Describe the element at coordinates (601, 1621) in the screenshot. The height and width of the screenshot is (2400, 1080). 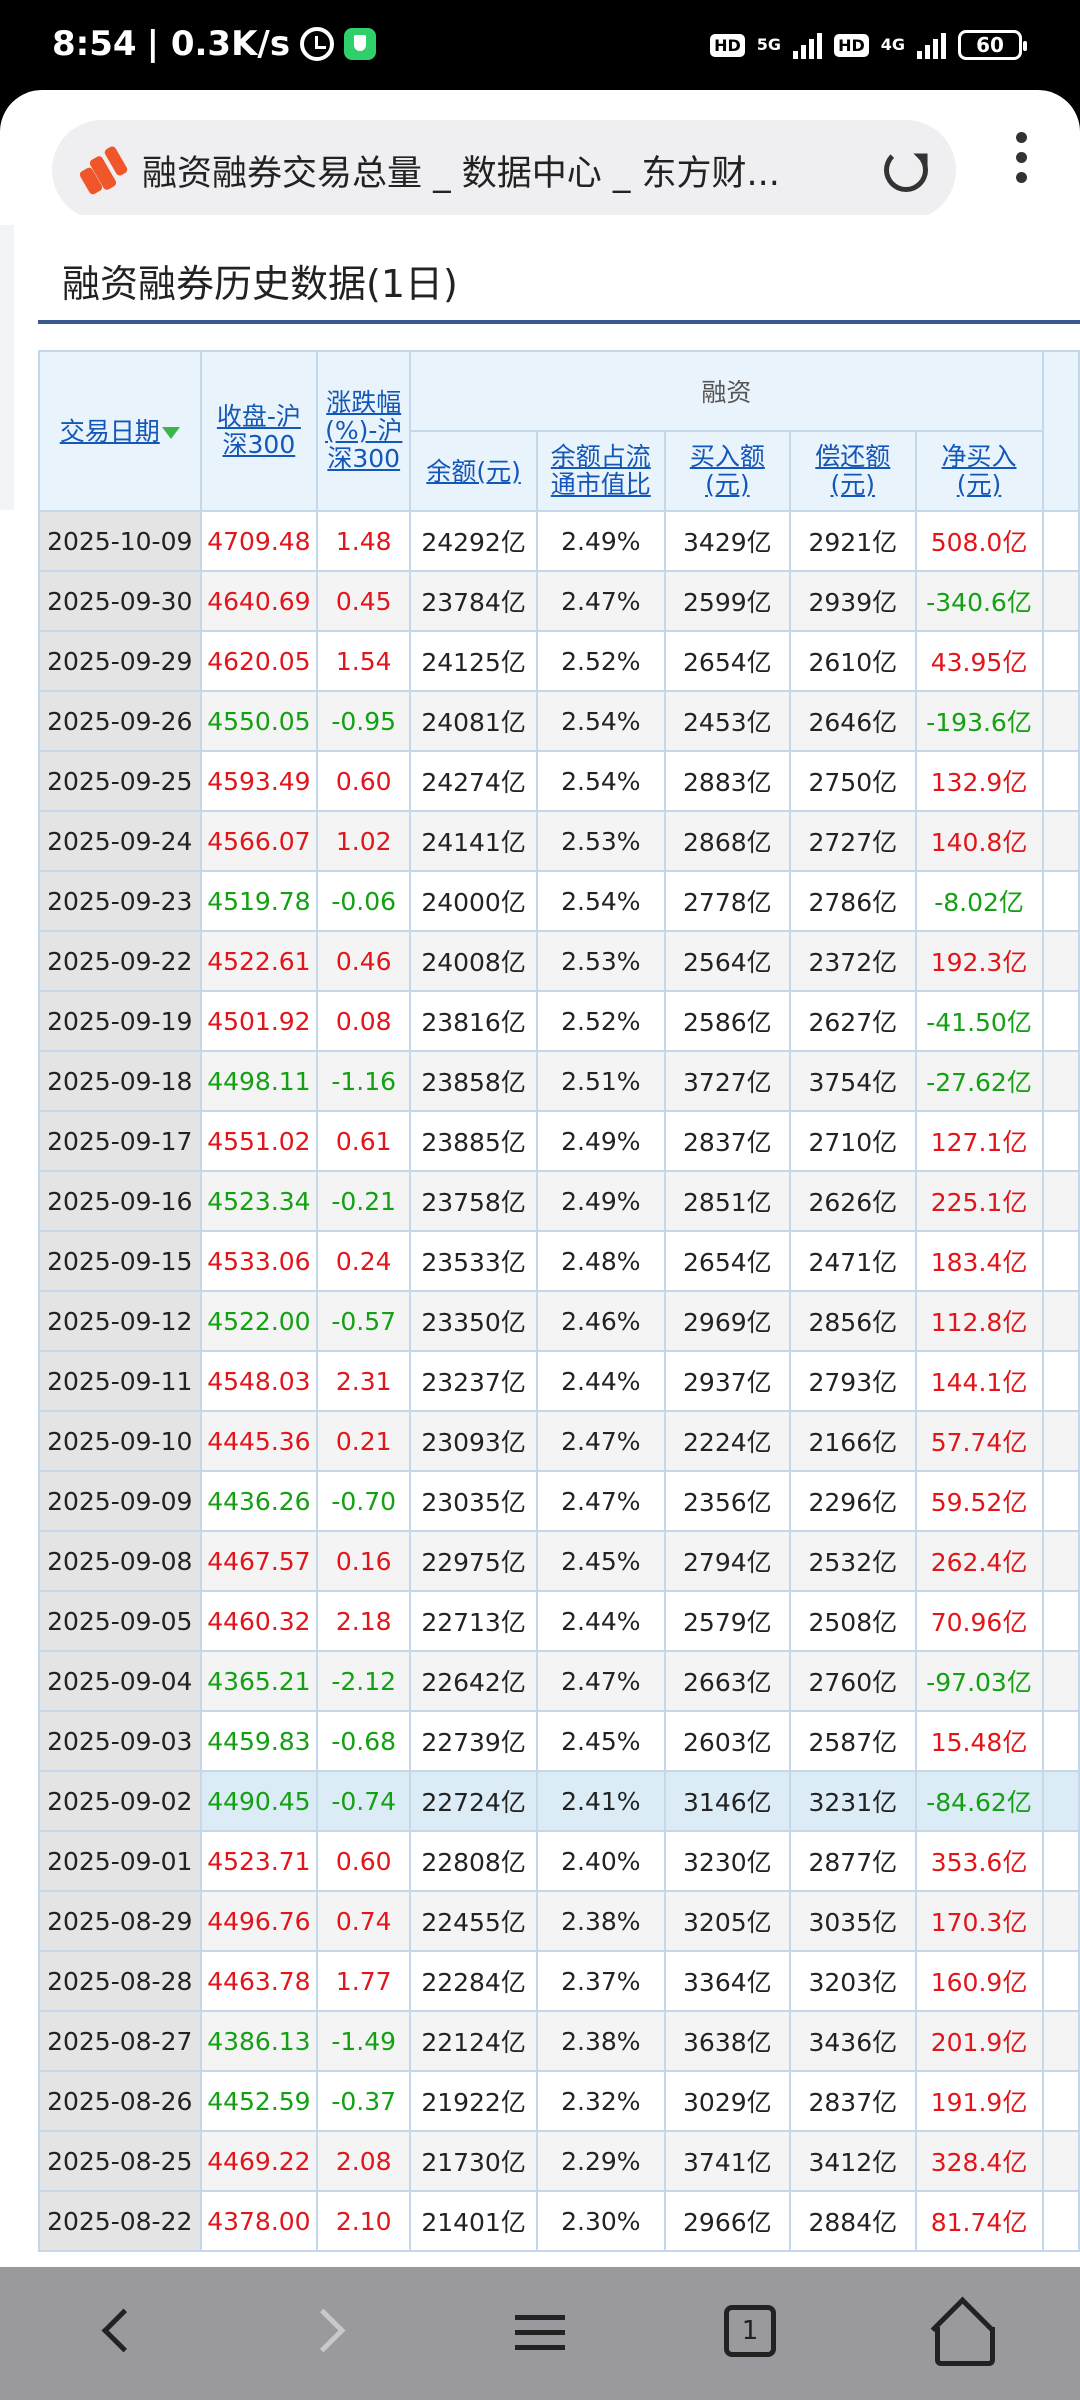
I see `cell-ratio: 2.44%` at that location.